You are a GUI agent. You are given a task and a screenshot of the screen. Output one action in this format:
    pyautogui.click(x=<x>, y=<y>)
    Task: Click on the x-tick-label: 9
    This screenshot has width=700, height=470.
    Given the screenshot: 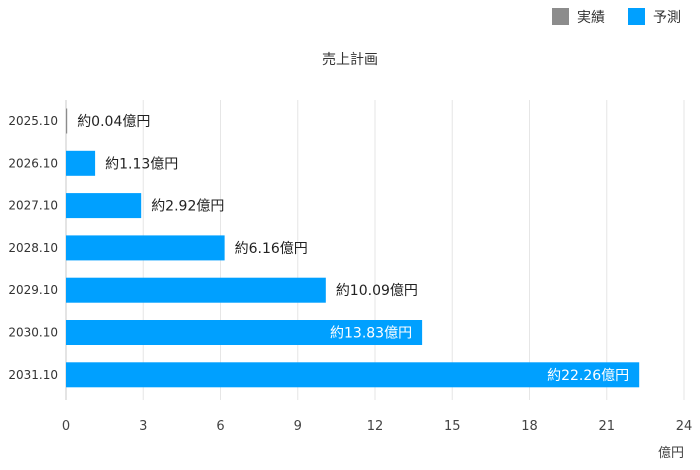 What is the action you would take?
    pyautogui.click(x=298, y=426)
    